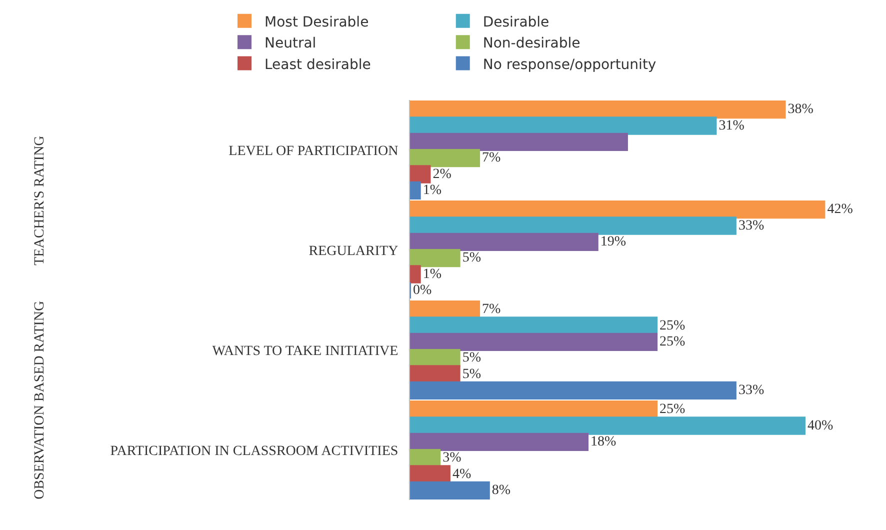 This screenshot has height=530, width=886. Describe the element at coordinates (290, 44) in the screenshot. I see `legend-label: Neutral` at that location.